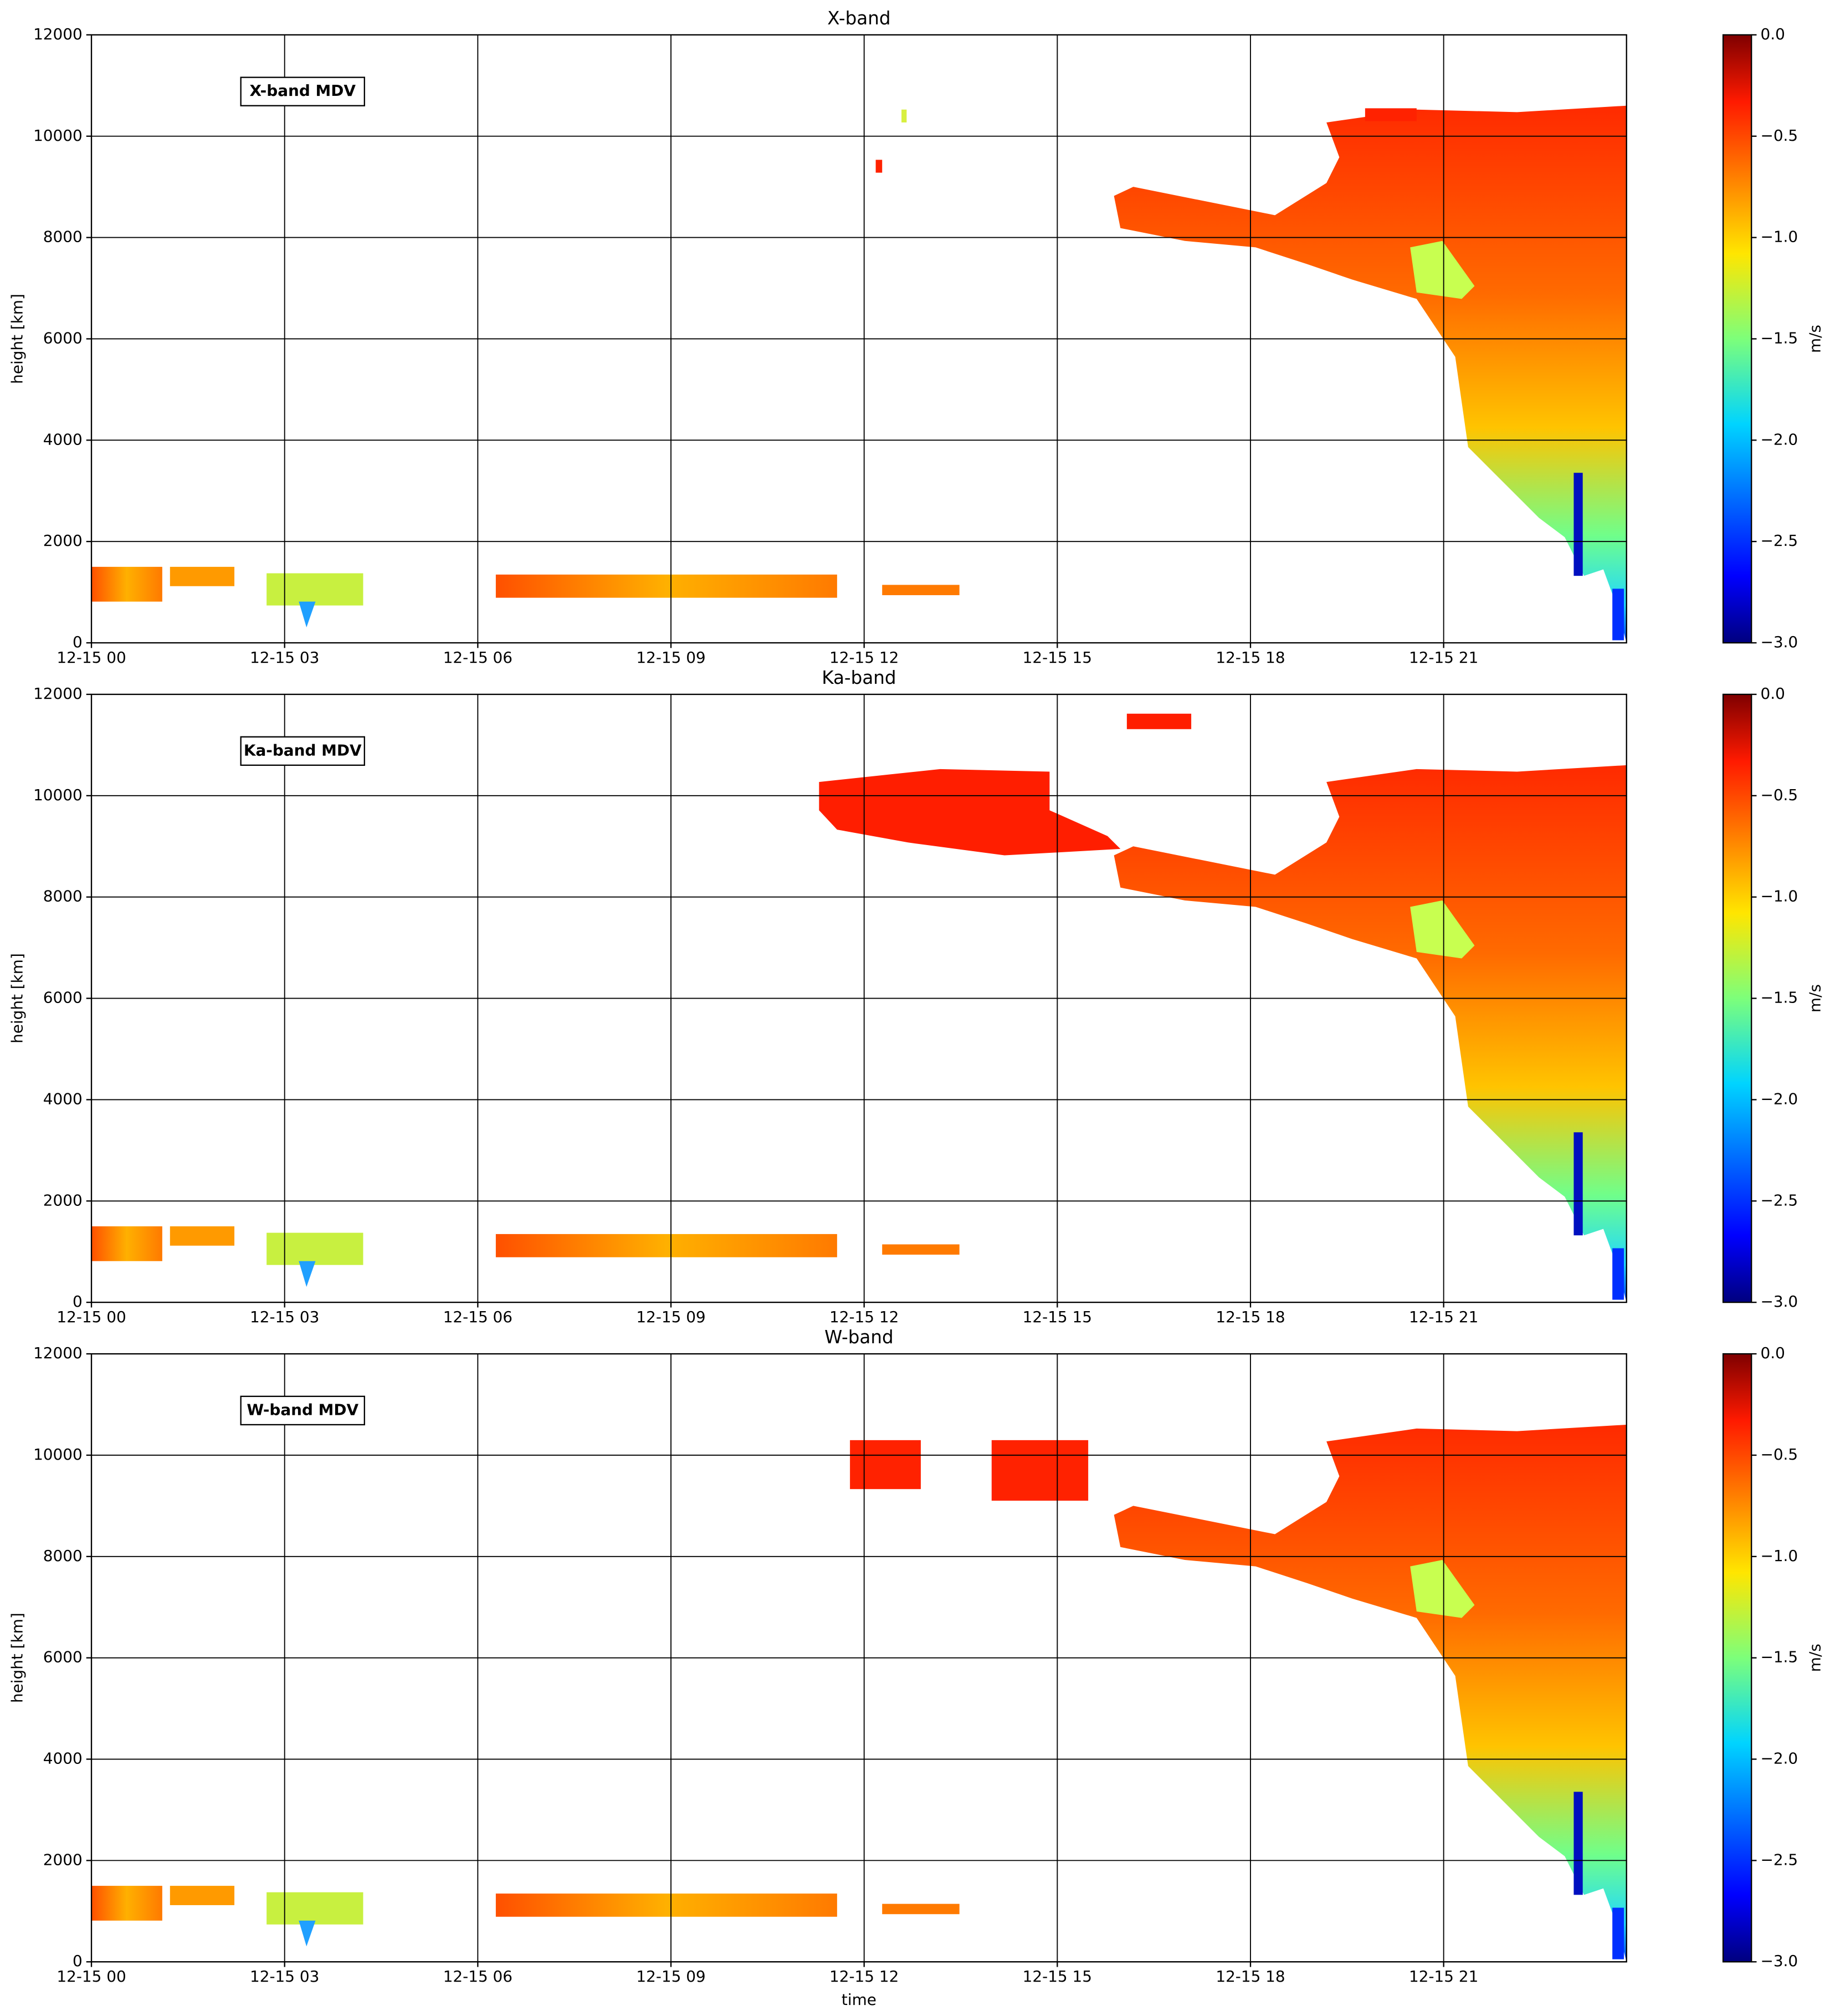  Describe the element at coordinates (859, 677) in the screenshot. I see `chart-title: Ka-band` at that location.